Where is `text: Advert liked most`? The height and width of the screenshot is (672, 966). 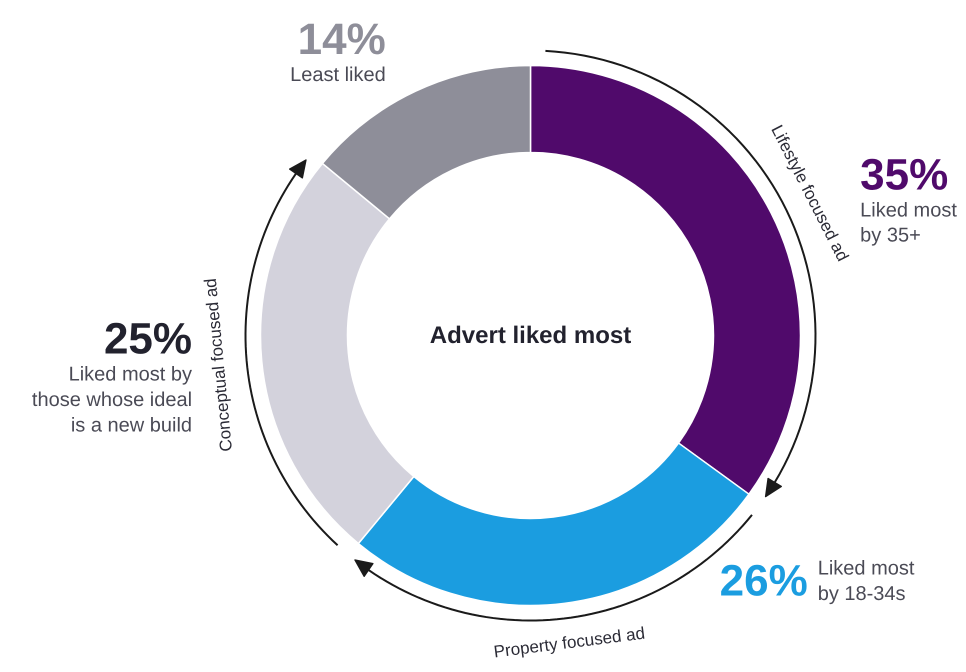 text: Advert liked most is located at coordinates (531, 335).